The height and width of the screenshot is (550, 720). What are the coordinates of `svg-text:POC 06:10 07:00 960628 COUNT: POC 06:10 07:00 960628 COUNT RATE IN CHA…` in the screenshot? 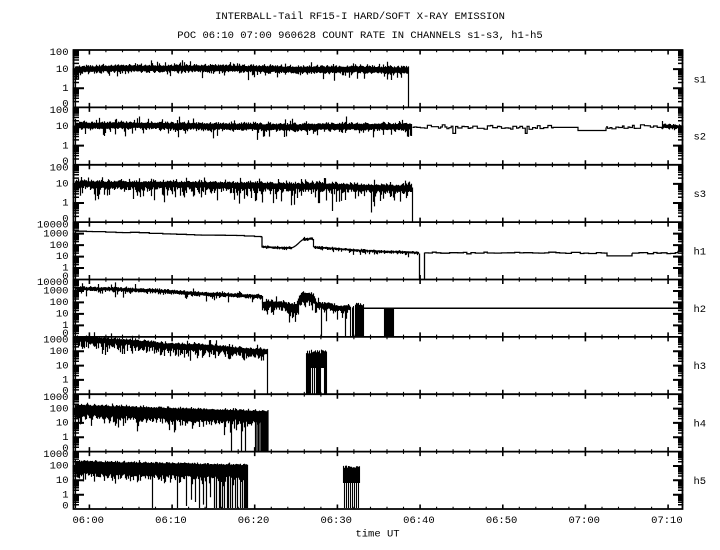 It's located at (359, 36).